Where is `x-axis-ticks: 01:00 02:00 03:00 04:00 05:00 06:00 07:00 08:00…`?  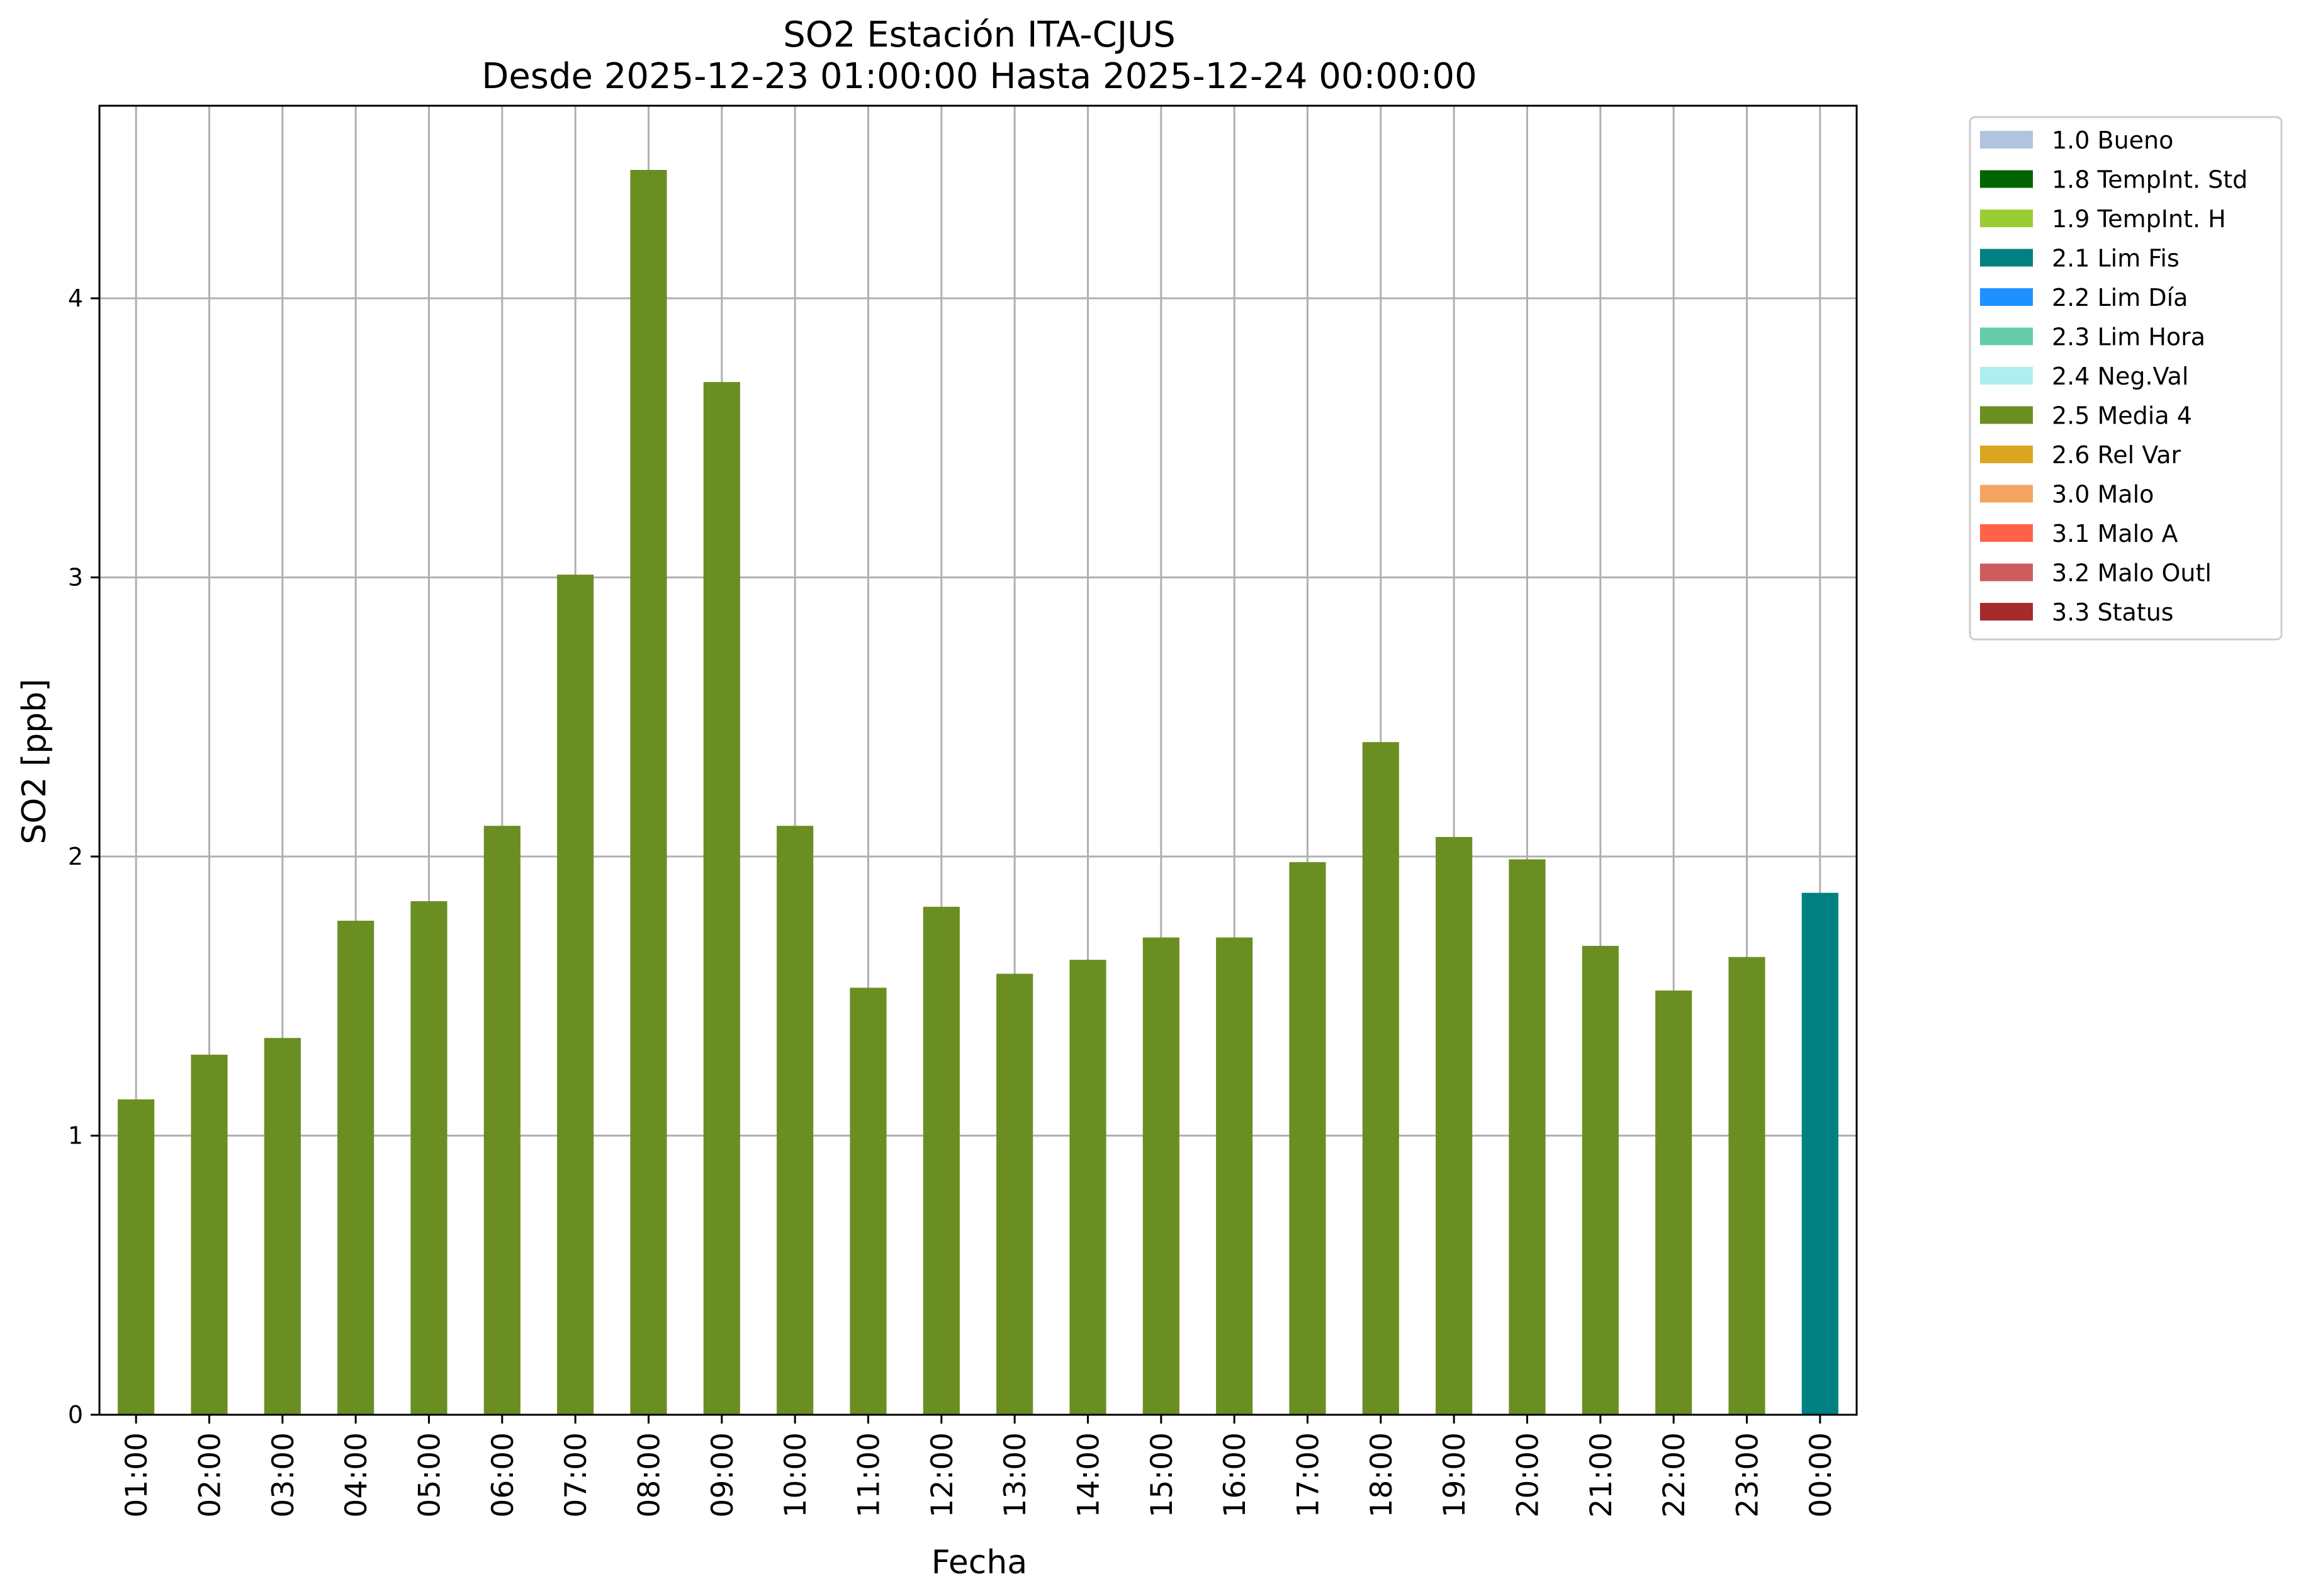 x-axis-ticks: 01:00 02:00 03:00 04:00 05:00 06:00 07:00 08:00… is located at coordinates (979, 1466).